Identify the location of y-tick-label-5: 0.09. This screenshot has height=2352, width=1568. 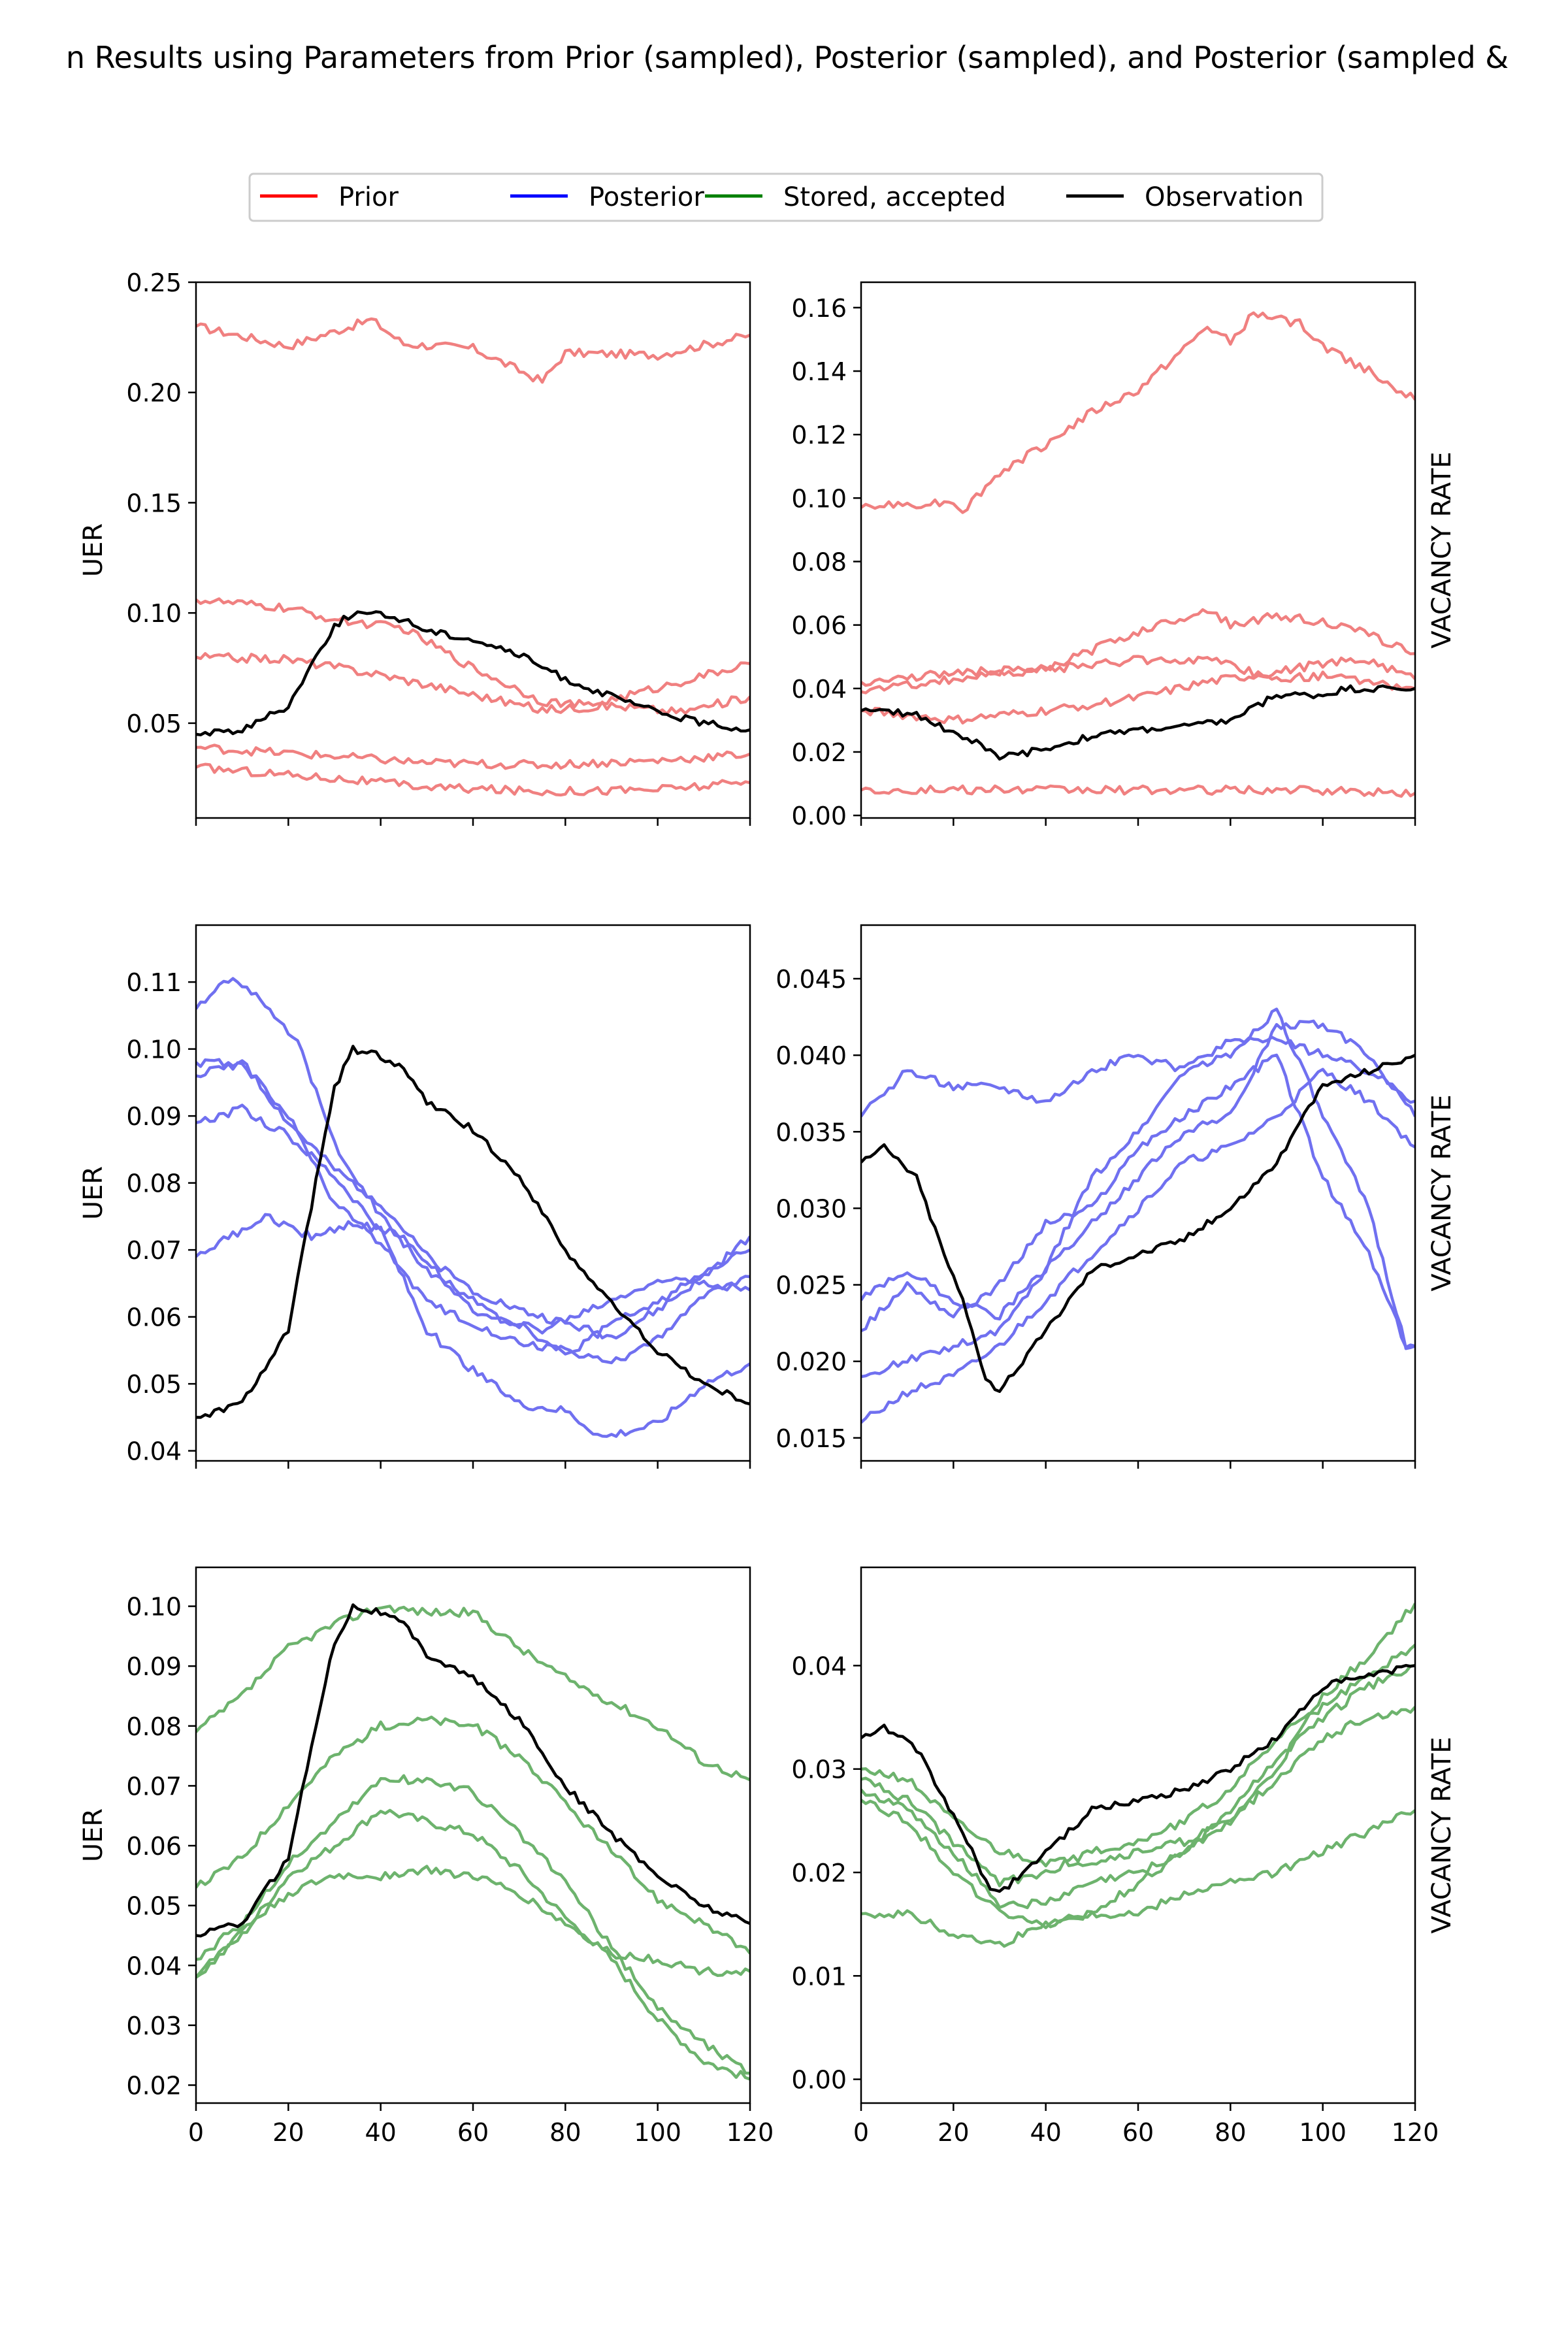
(154, 1116).